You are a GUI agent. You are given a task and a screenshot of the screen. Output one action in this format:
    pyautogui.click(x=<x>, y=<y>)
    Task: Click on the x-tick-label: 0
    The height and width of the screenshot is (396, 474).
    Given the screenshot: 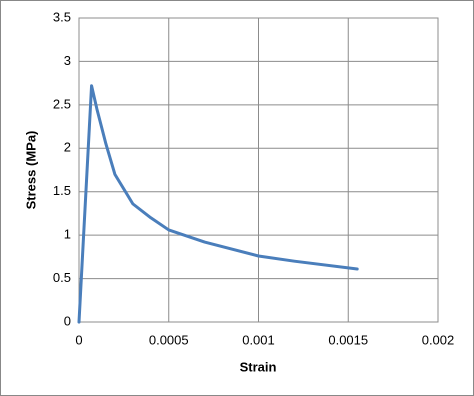 What is the action you would take?
    pyautogui.click(x=78, y=339)
    